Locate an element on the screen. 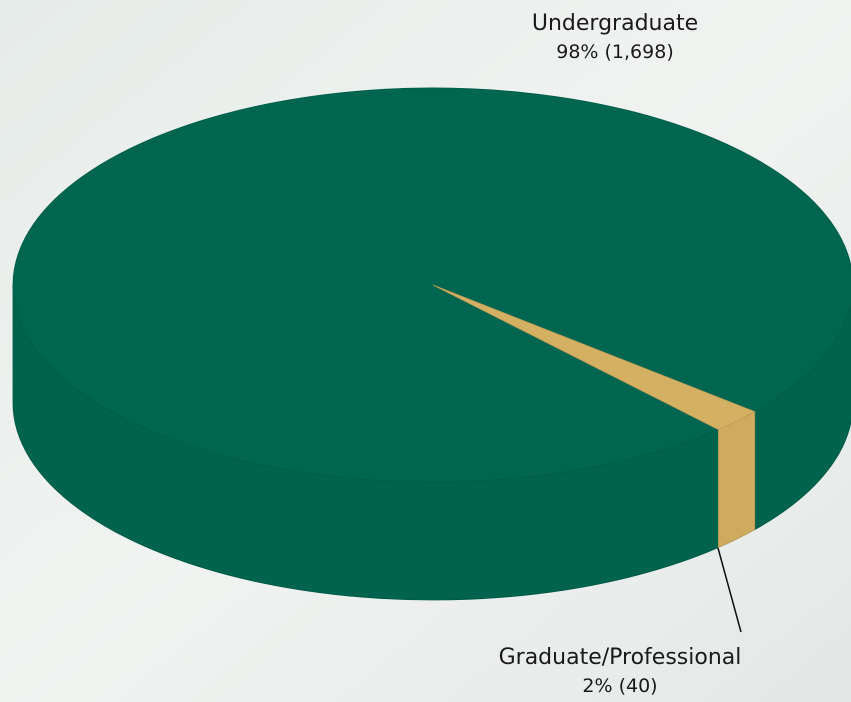 The image size is (851, 702). slice-value-label: 2% (40) is located at coordinates (619, 686).